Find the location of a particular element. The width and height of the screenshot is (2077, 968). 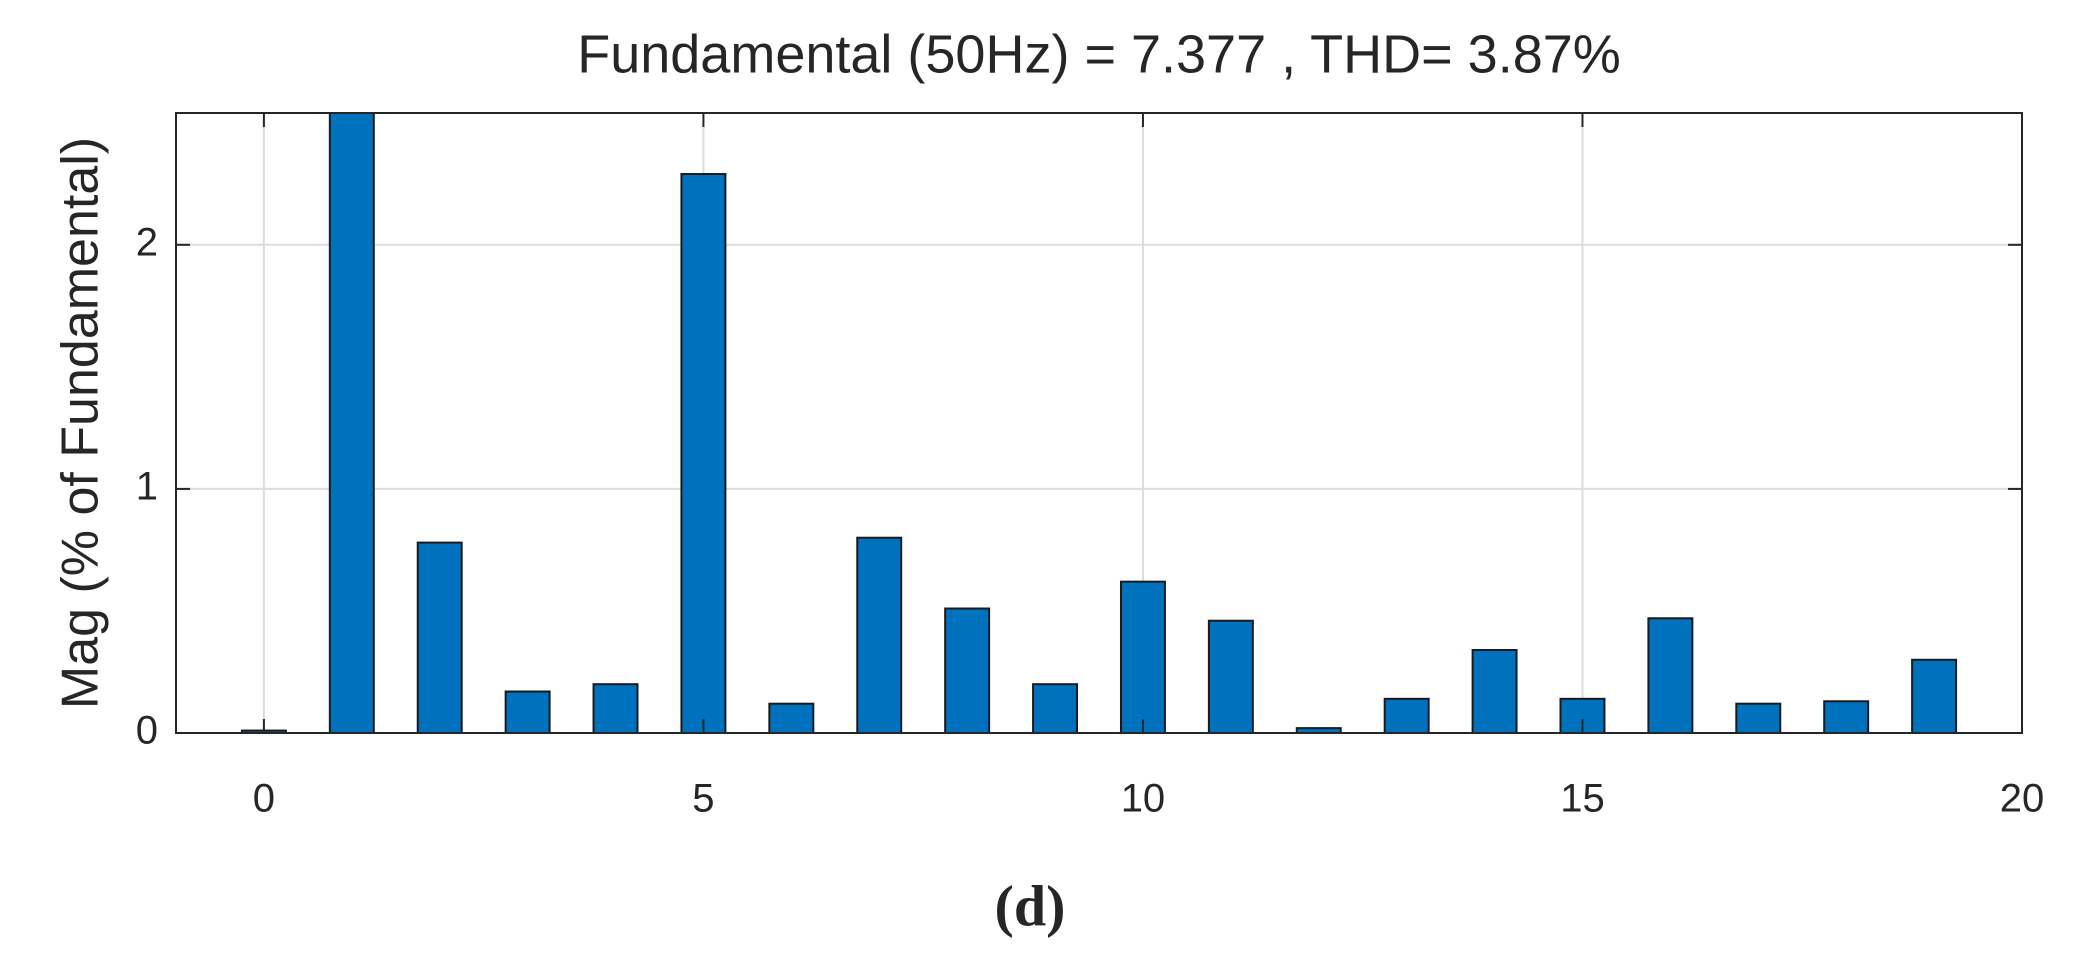

y-tick-label: 1 is located at coordinates (147, 486).